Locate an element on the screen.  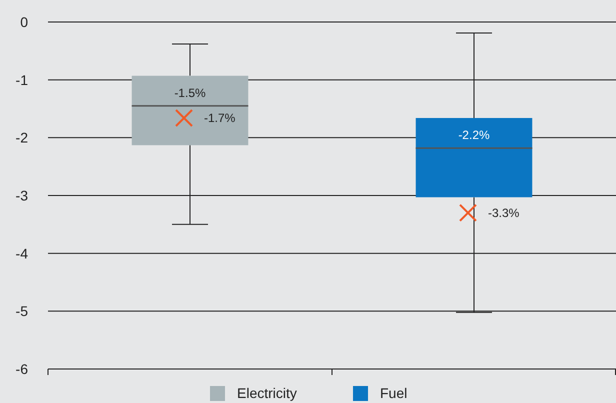
y-tick-label: -4 is located at coordinates (22, 253).